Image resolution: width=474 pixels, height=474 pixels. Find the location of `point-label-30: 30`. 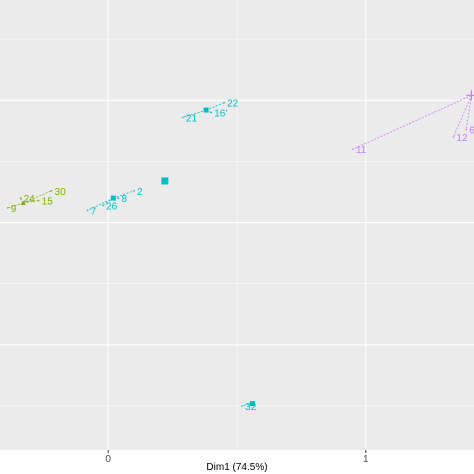

point-label-30: 30 is located at coordinates (61, 192).